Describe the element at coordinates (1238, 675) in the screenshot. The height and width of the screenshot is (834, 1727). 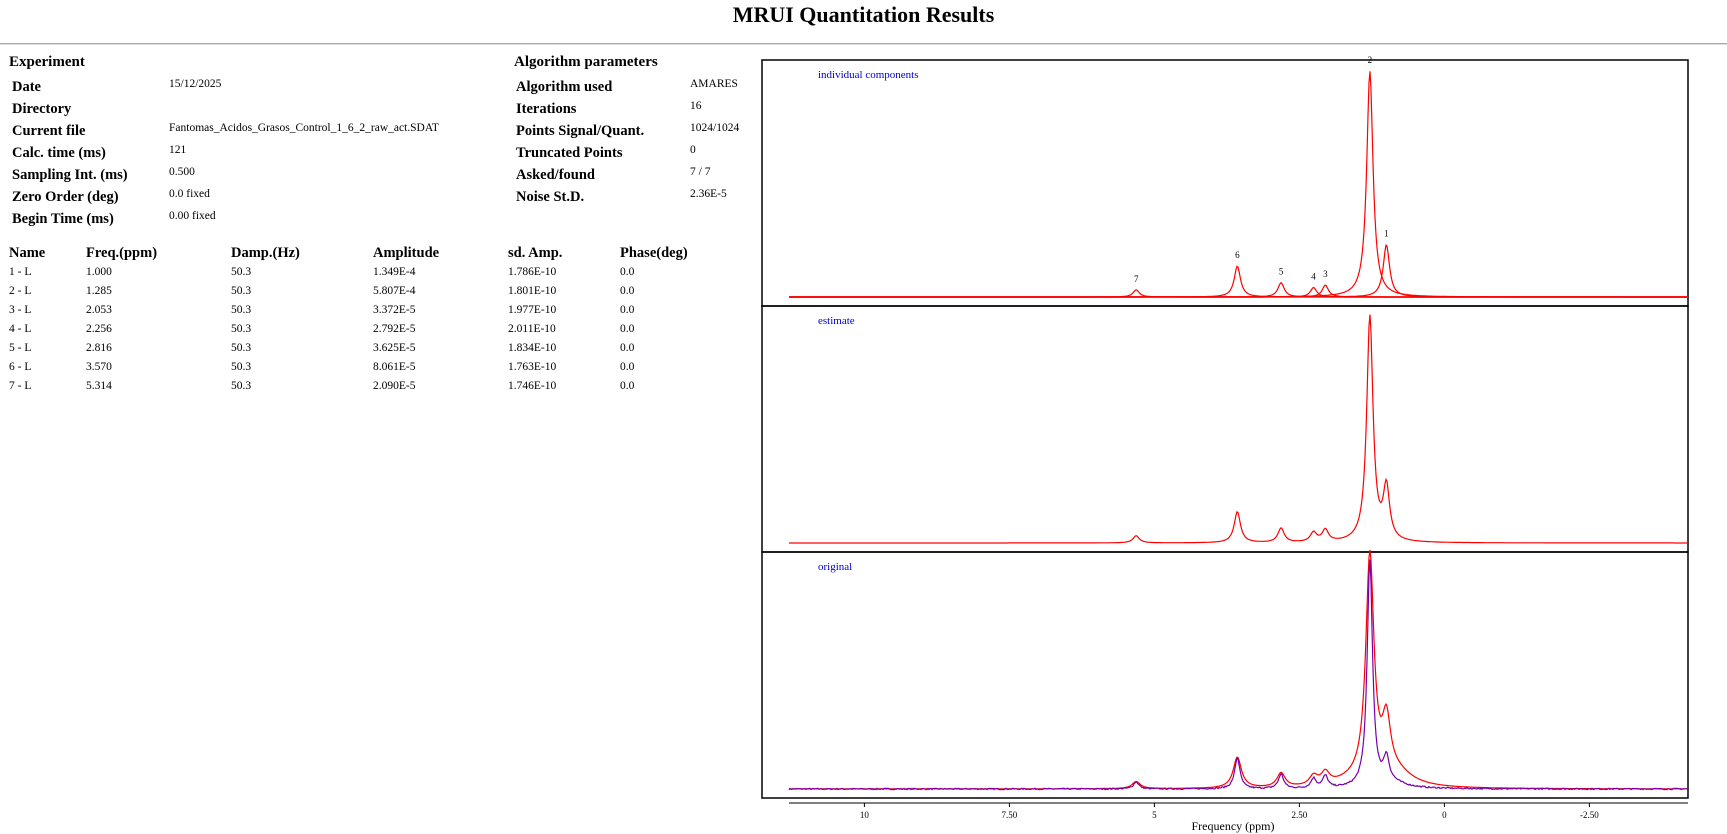
I see `original-line` at that location.